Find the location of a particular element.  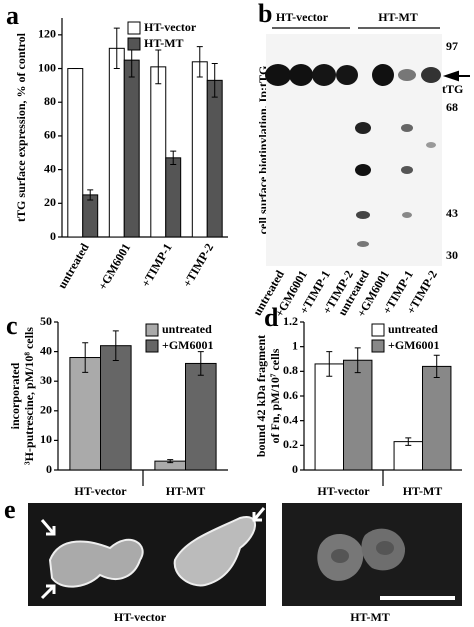

y-axis-label: of Fn, pM/10⁷ cells is located at coordinates (275, 395).